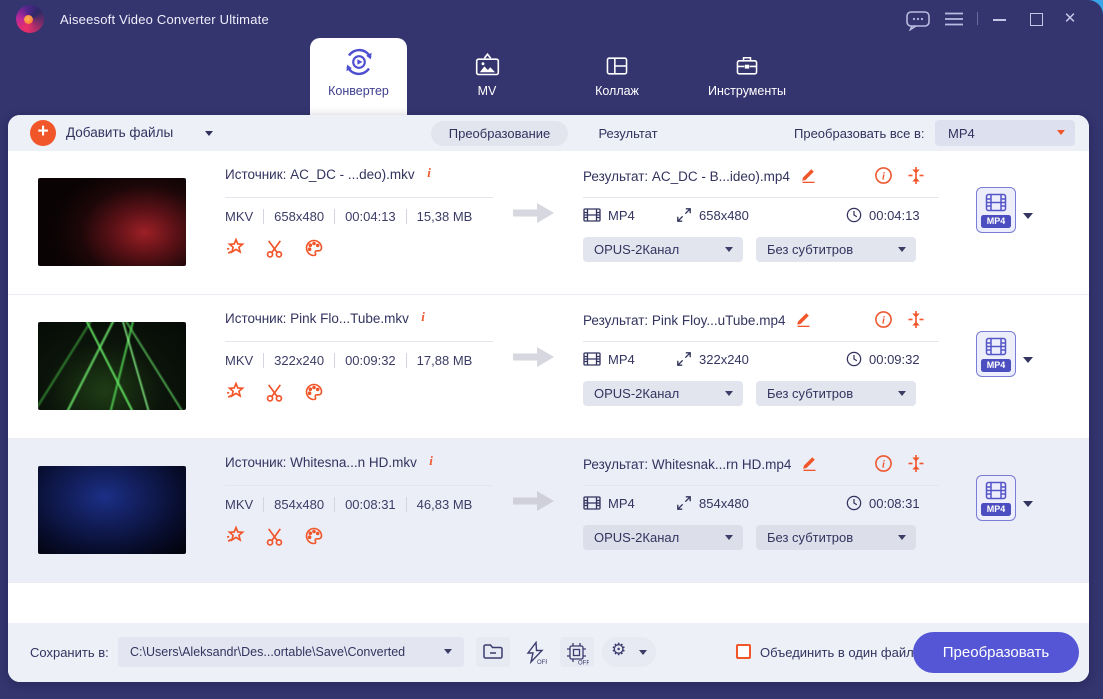 This screenshot has width=1103, height=699. What do you see at coordinates (883, 503) in the screenshot?
I see `output-duration: 00:08:31` at bounding box center [883, 503].